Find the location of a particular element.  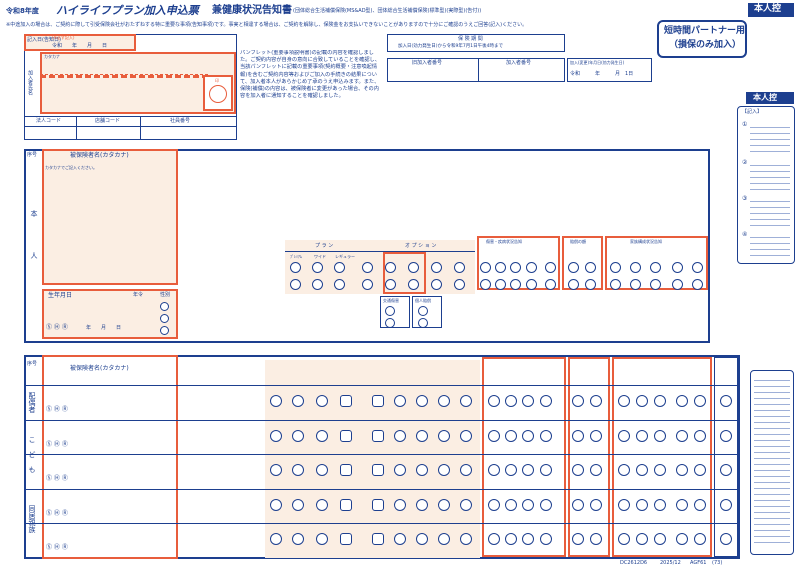

entry-date-field is located at coordinates (80, 42).